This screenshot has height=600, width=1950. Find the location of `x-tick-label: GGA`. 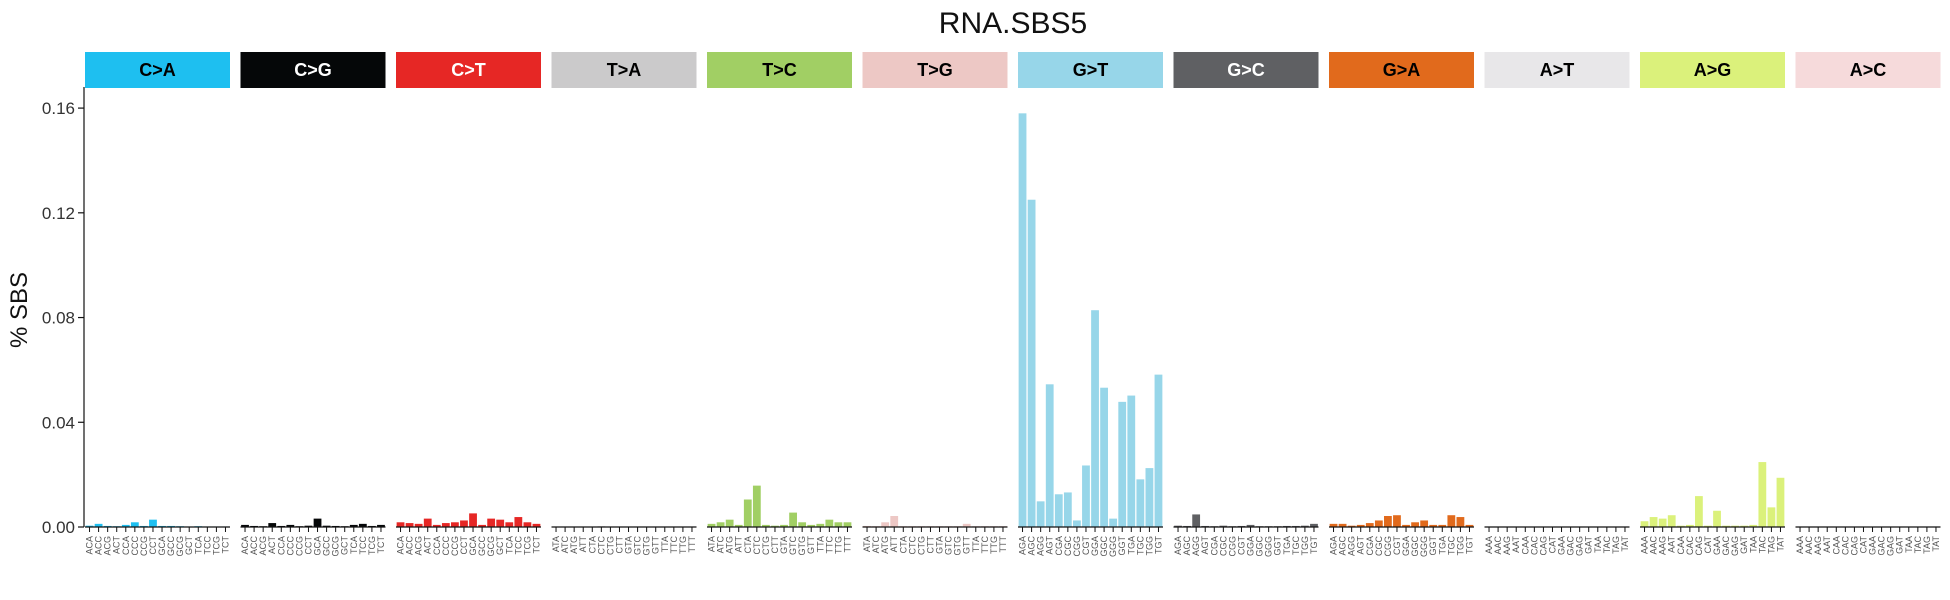

x-tick-label: GGA is located at coordinates (1406, 546).